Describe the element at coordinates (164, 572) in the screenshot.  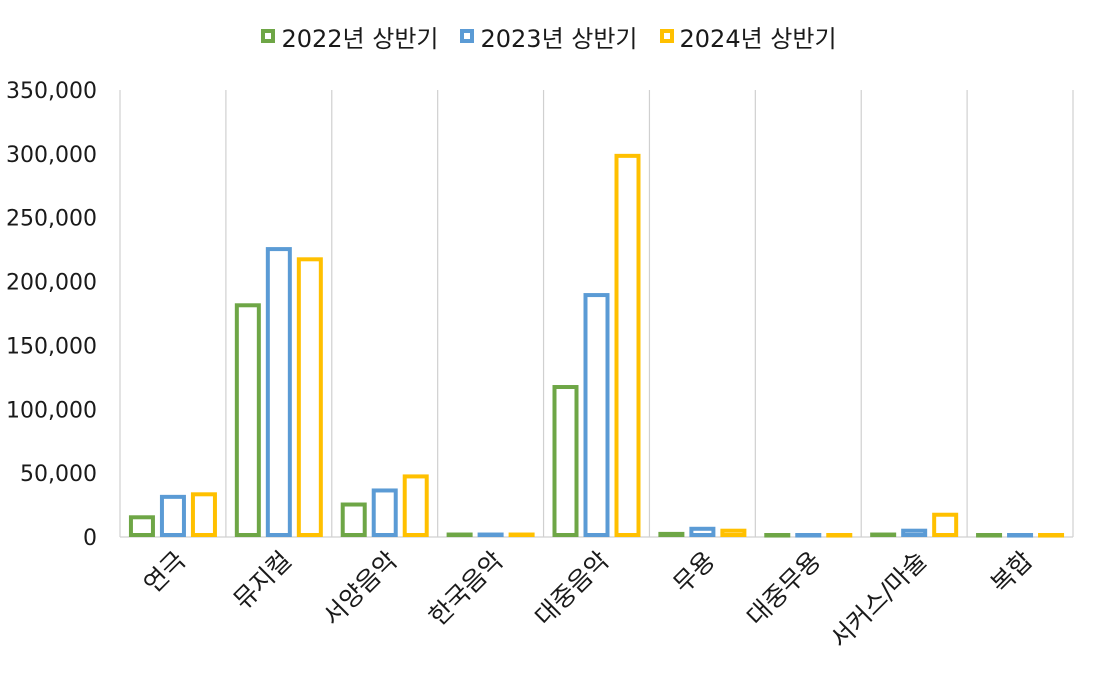
I see `x-tick-label: 연극` at that location.